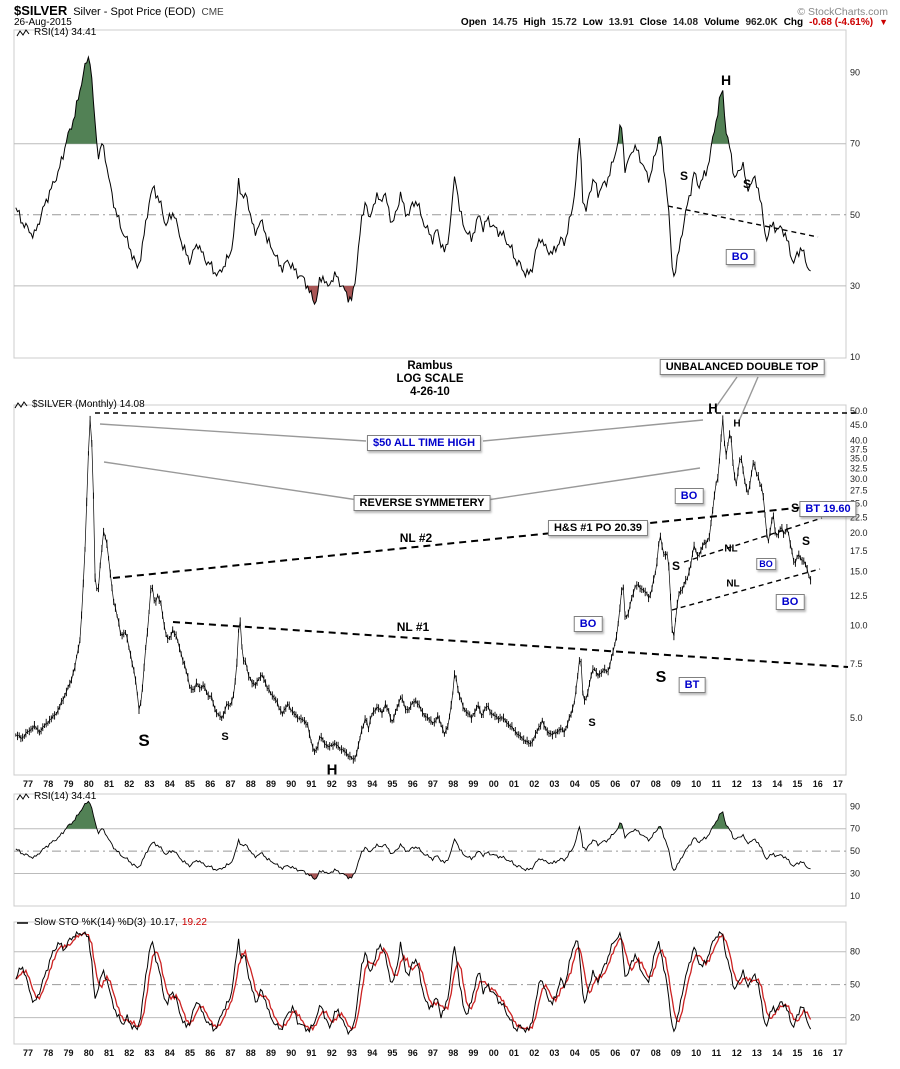  Describe the element at coordinates (859, 626) in the screenshot. I see `y-axis-label: 10.0` at that location.